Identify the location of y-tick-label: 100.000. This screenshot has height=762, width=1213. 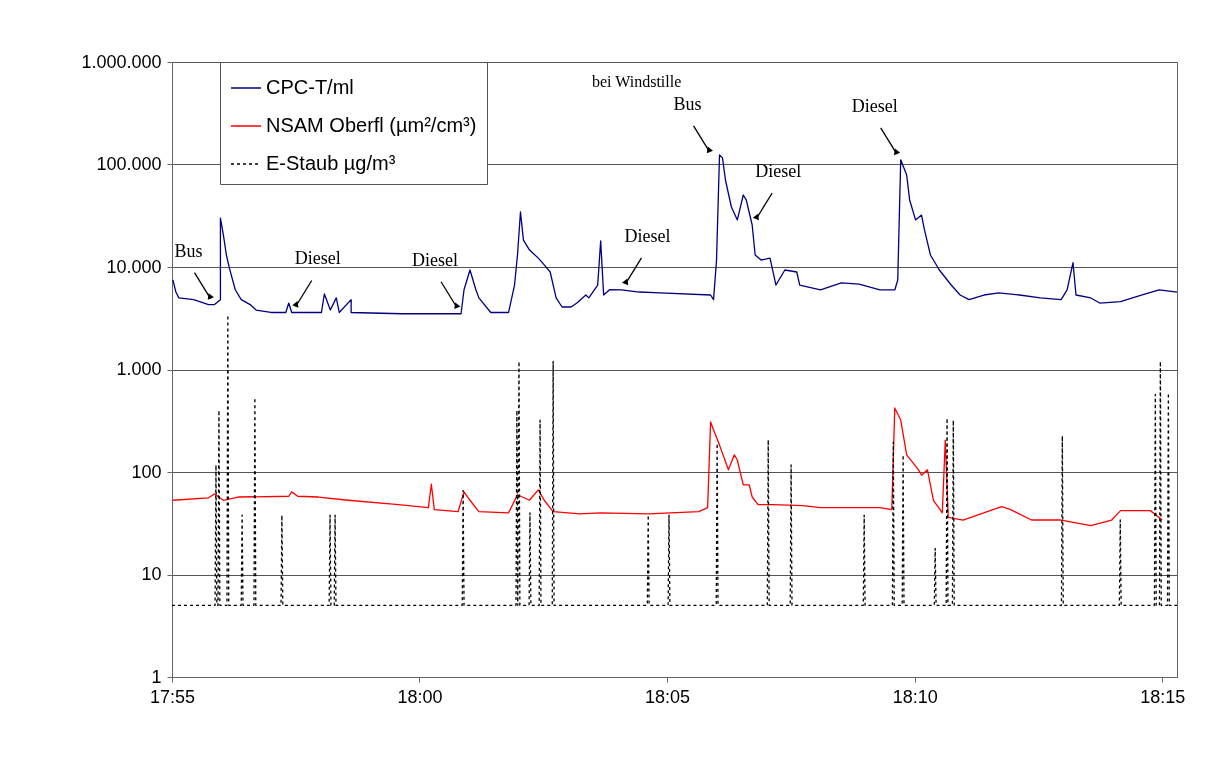
(129, 164).